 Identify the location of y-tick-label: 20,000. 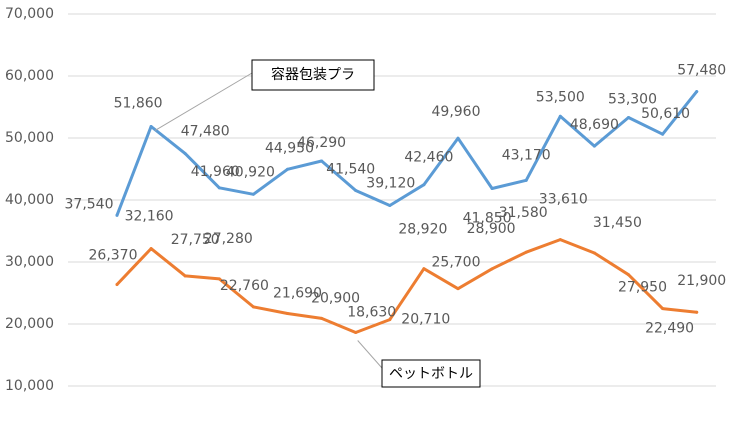
(29, 324).